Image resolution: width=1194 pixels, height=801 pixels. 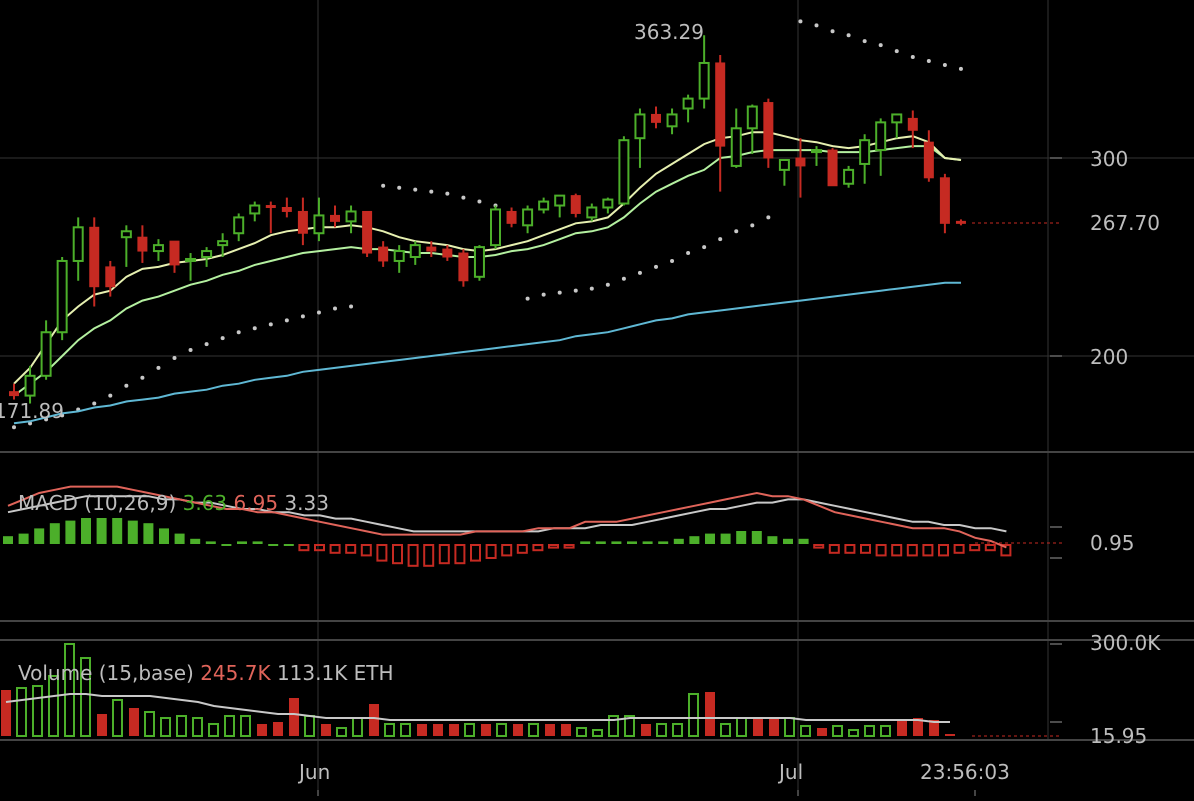 I want to click on axis-ticks, so click(x=1056, y=440).